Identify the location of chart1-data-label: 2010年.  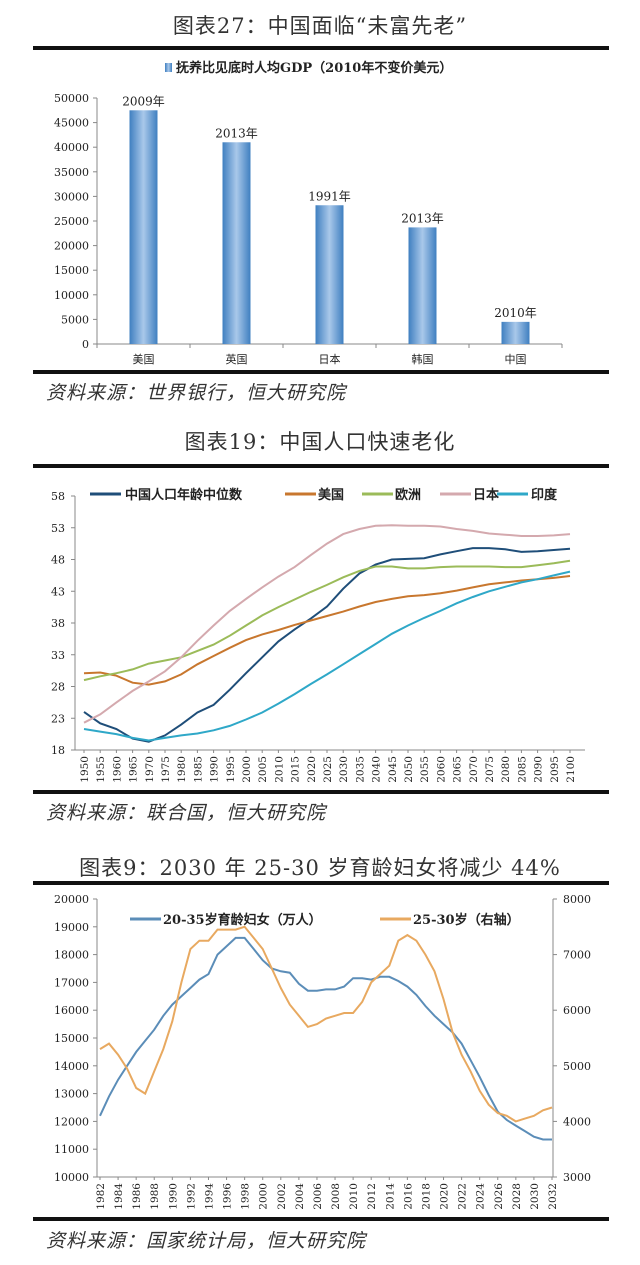
(515, 313).